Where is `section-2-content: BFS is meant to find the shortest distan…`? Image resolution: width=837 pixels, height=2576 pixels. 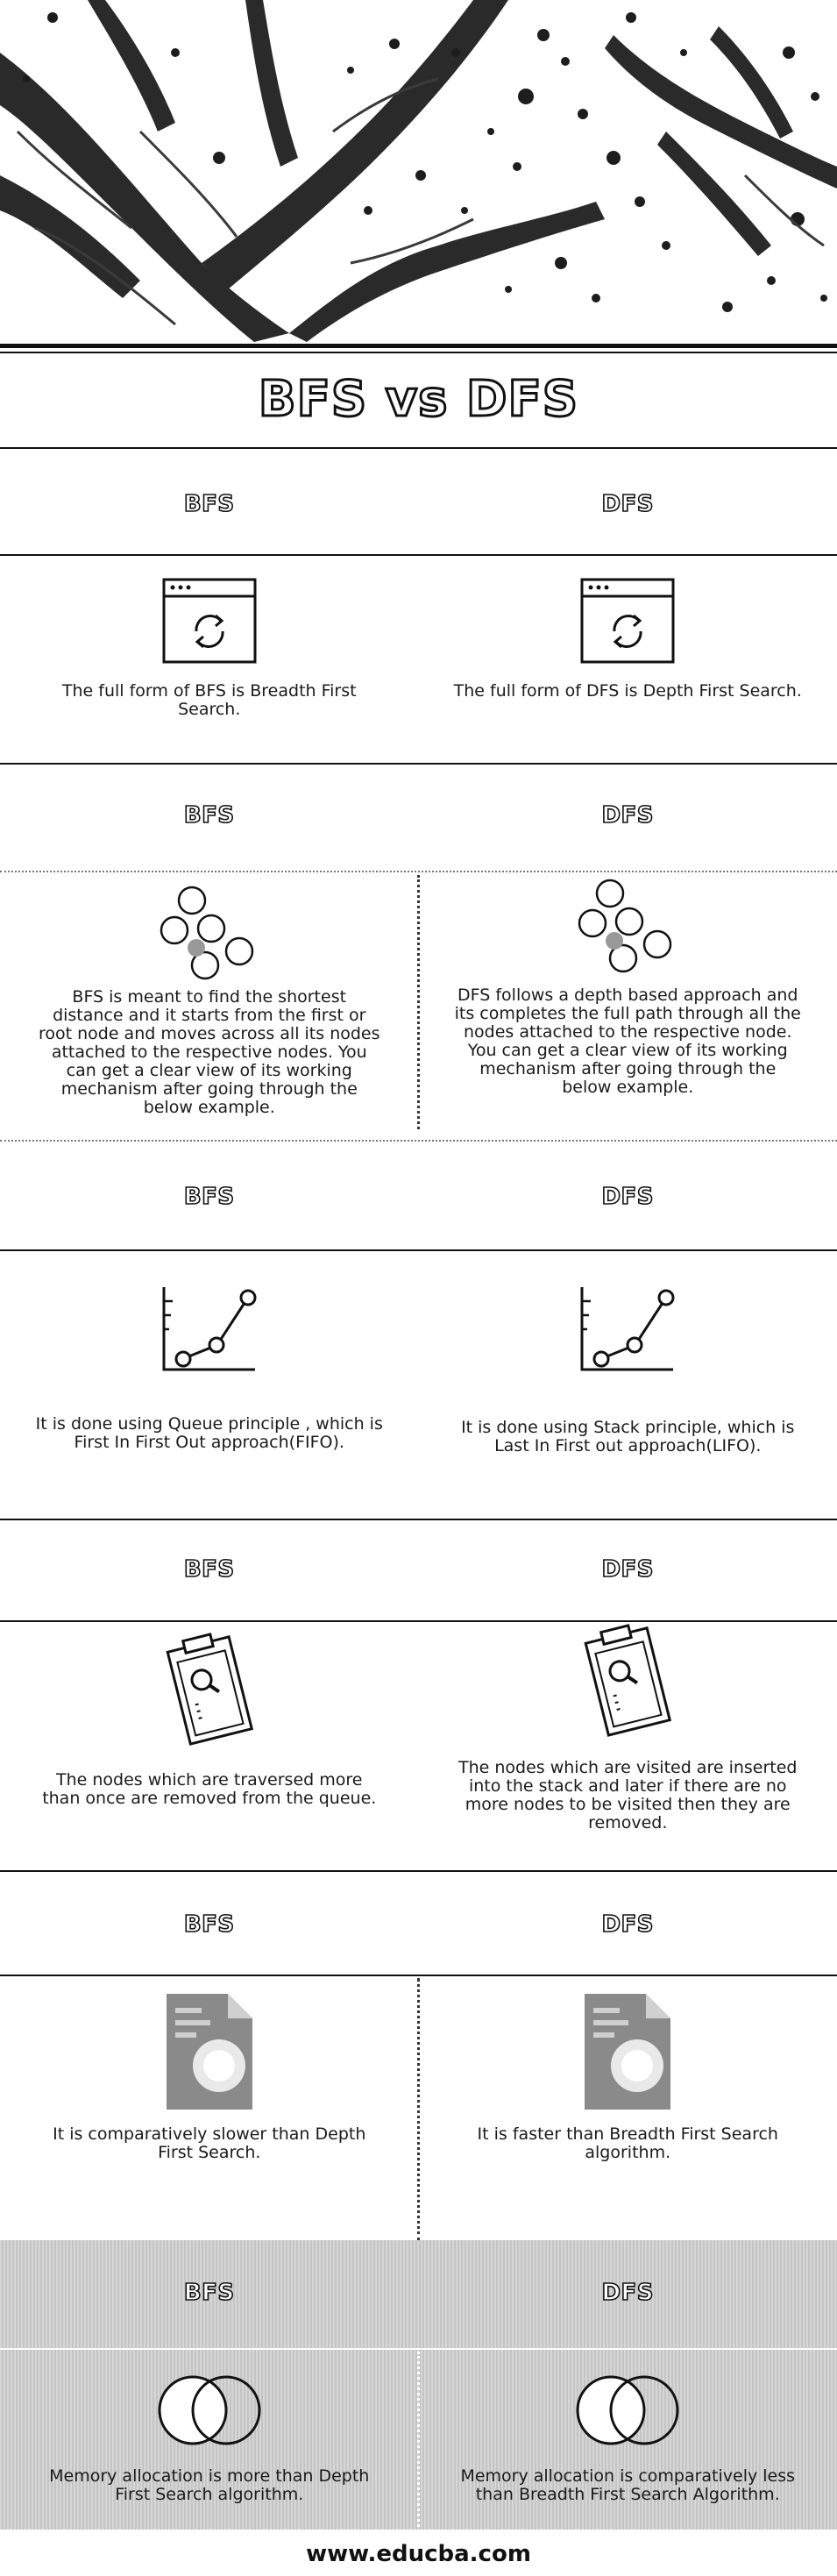
section-2-content: BFS is meant to find the shortest distan… is located at coordinates (418, 1003).